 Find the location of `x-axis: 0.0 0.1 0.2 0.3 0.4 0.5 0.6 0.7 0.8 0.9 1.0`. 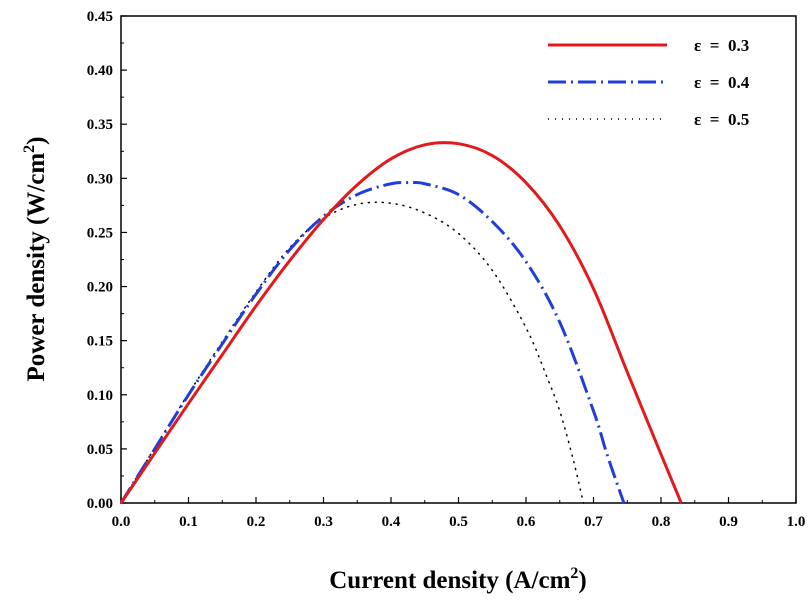

x-axis: 0.0 0.1 0.2 0.3 0.4 0.5 0.6 0.7 0.8 0.9 1.0 is located at coordinates (459, 513).